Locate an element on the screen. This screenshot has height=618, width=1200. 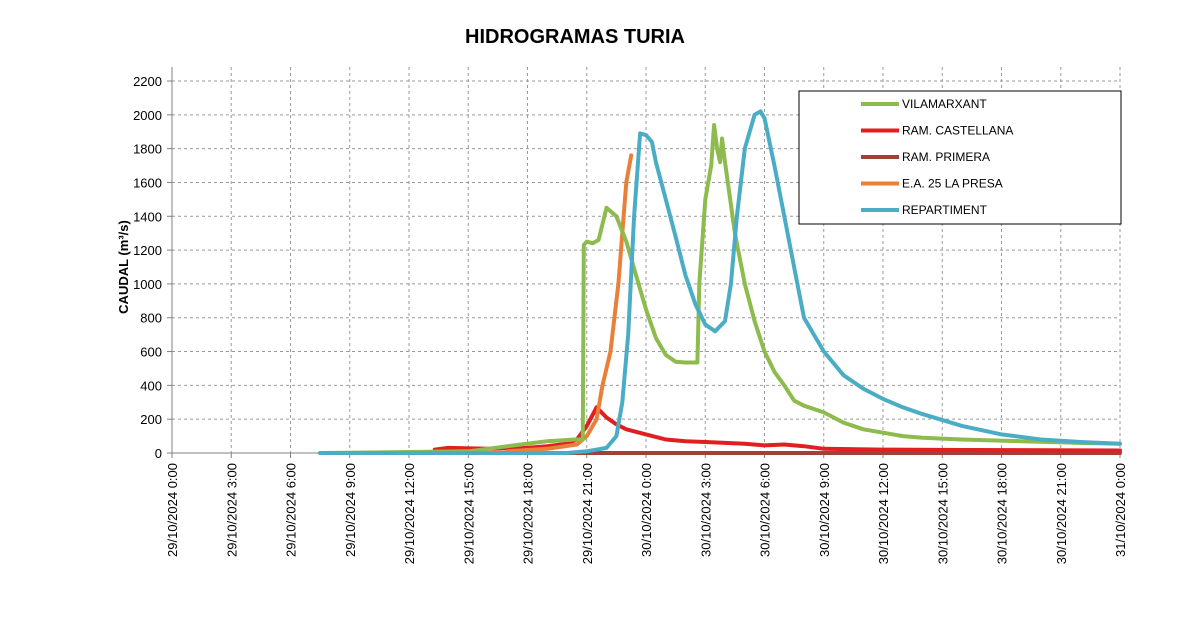
series-line-ram-castellana is located at coordinates (777, 429).